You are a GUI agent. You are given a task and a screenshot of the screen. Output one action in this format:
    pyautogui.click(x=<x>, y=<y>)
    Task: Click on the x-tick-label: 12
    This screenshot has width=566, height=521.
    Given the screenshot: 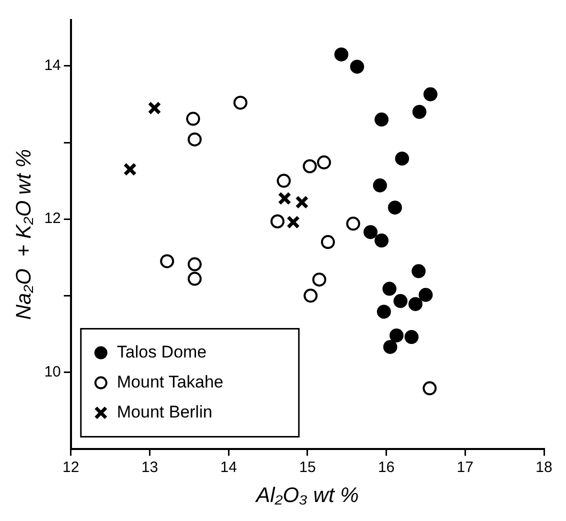 What is the action you would take?
    pyautogui.click(x=71, y=467)
    